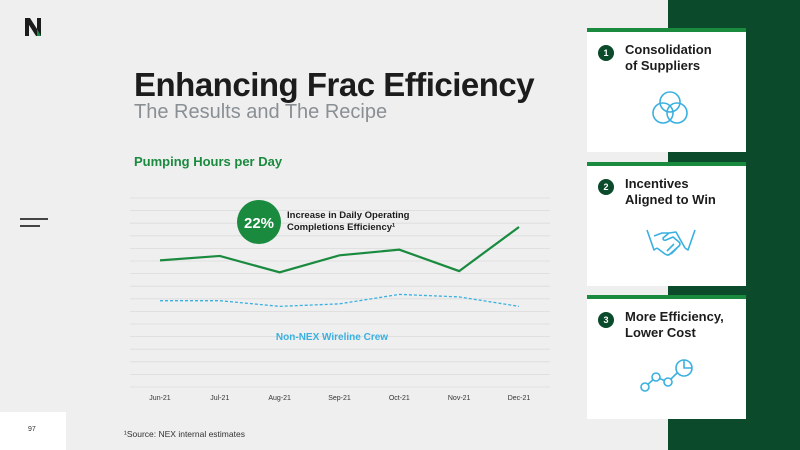  I want to click on menu-lines-icon, so click(34, 223).